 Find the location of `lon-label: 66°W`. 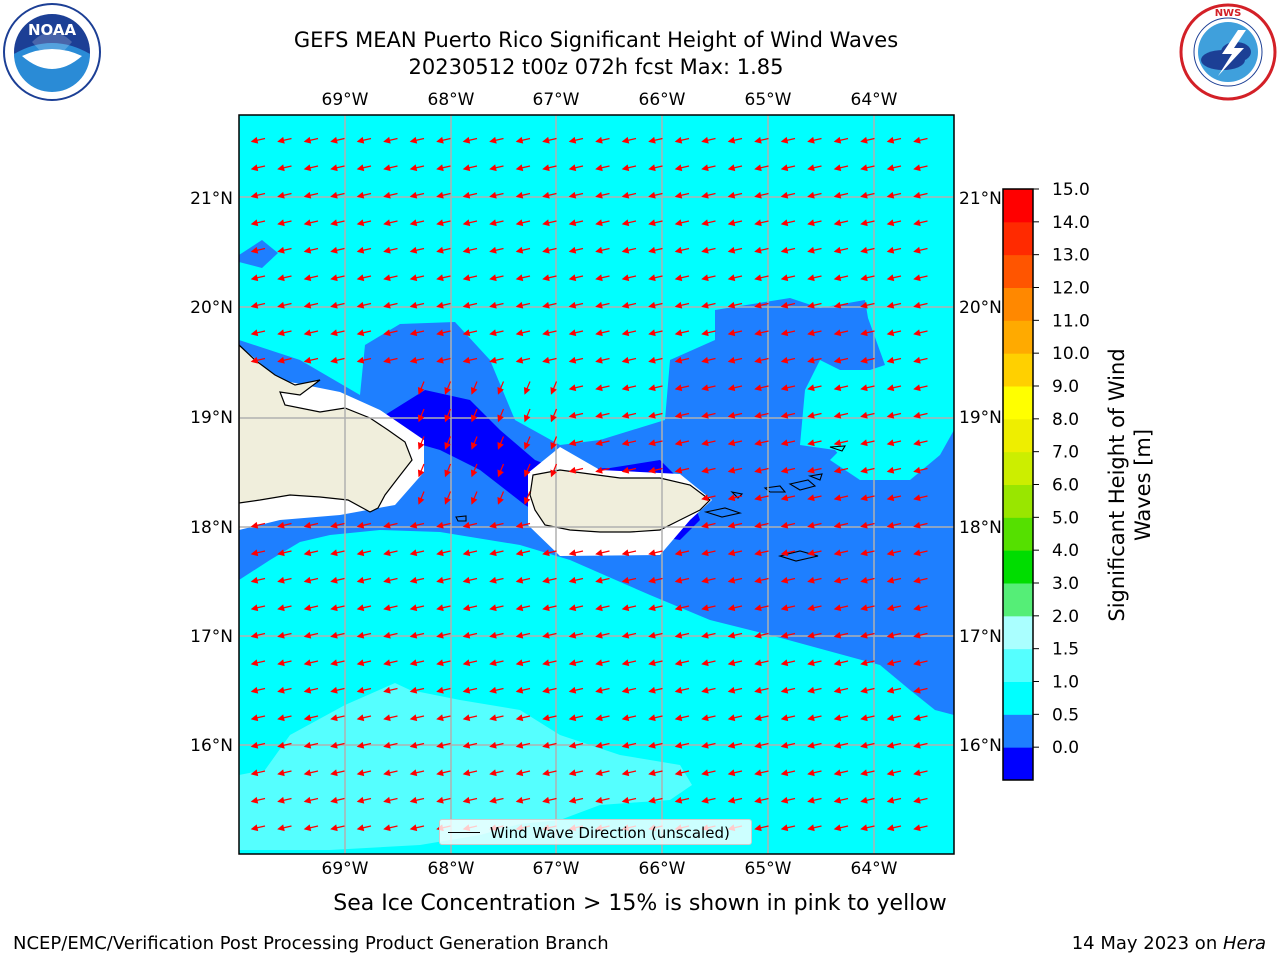

lon-label: 66°W is located at coordinates (662, 869).